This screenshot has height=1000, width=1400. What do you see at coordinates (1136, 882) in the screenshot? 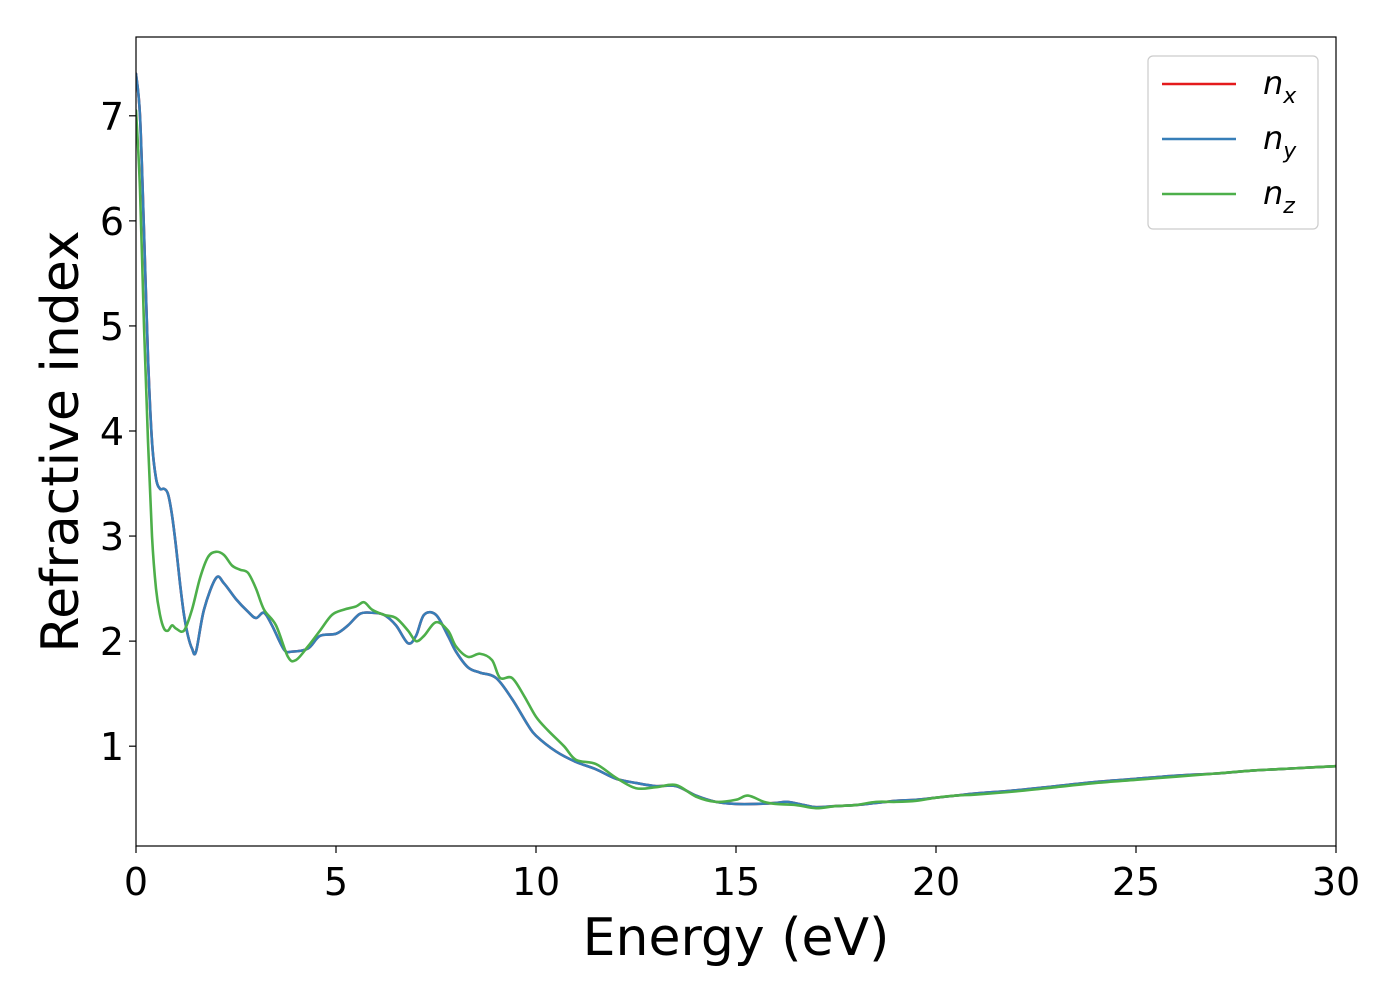
I see `x-tick-label: 25` at bounding box center [1136, 882].